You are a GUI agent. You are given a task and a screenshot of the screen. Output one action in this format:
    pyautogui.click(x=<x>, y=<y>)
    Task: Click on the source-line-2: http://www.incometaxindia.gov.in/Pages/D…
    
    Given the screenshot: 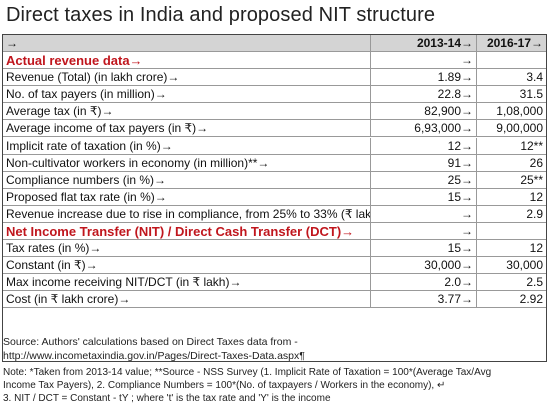 What is the action you would take?
    pyautogui.click(x=154, y=356)
    